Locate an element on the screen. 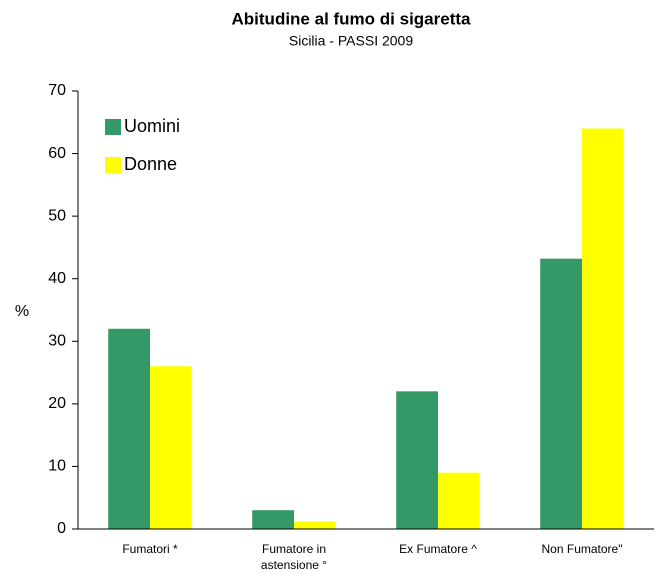 This screenshot has height=587, width=658. x-tick-label: Non Fumatore" is located at coordinates (582, 549).